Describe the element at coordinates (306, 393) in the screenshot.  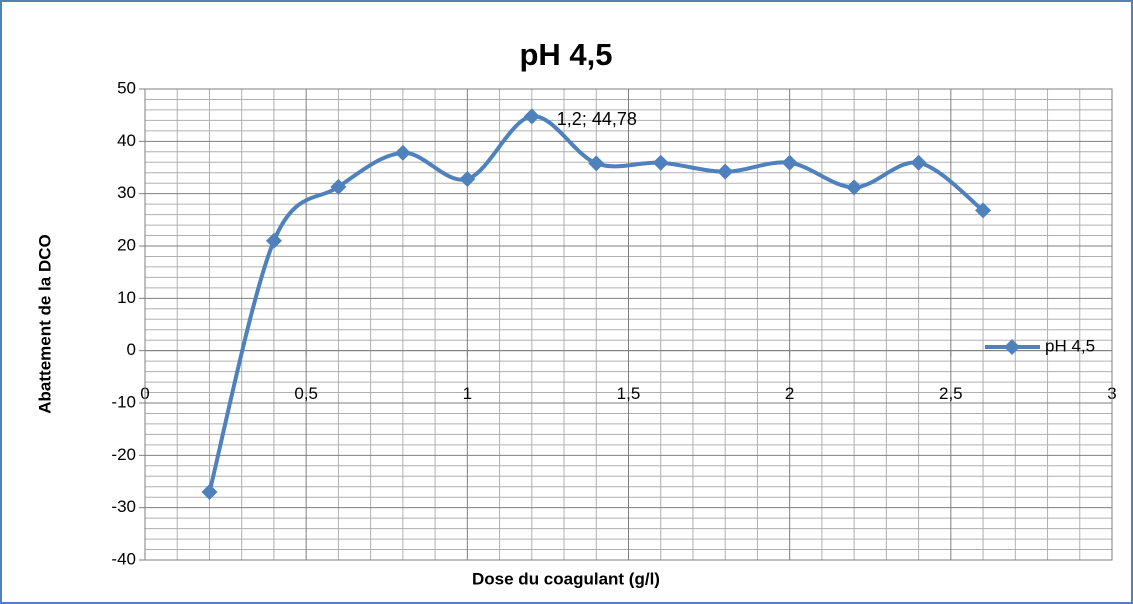
I see `x-tick-label: 0,5` at that location.